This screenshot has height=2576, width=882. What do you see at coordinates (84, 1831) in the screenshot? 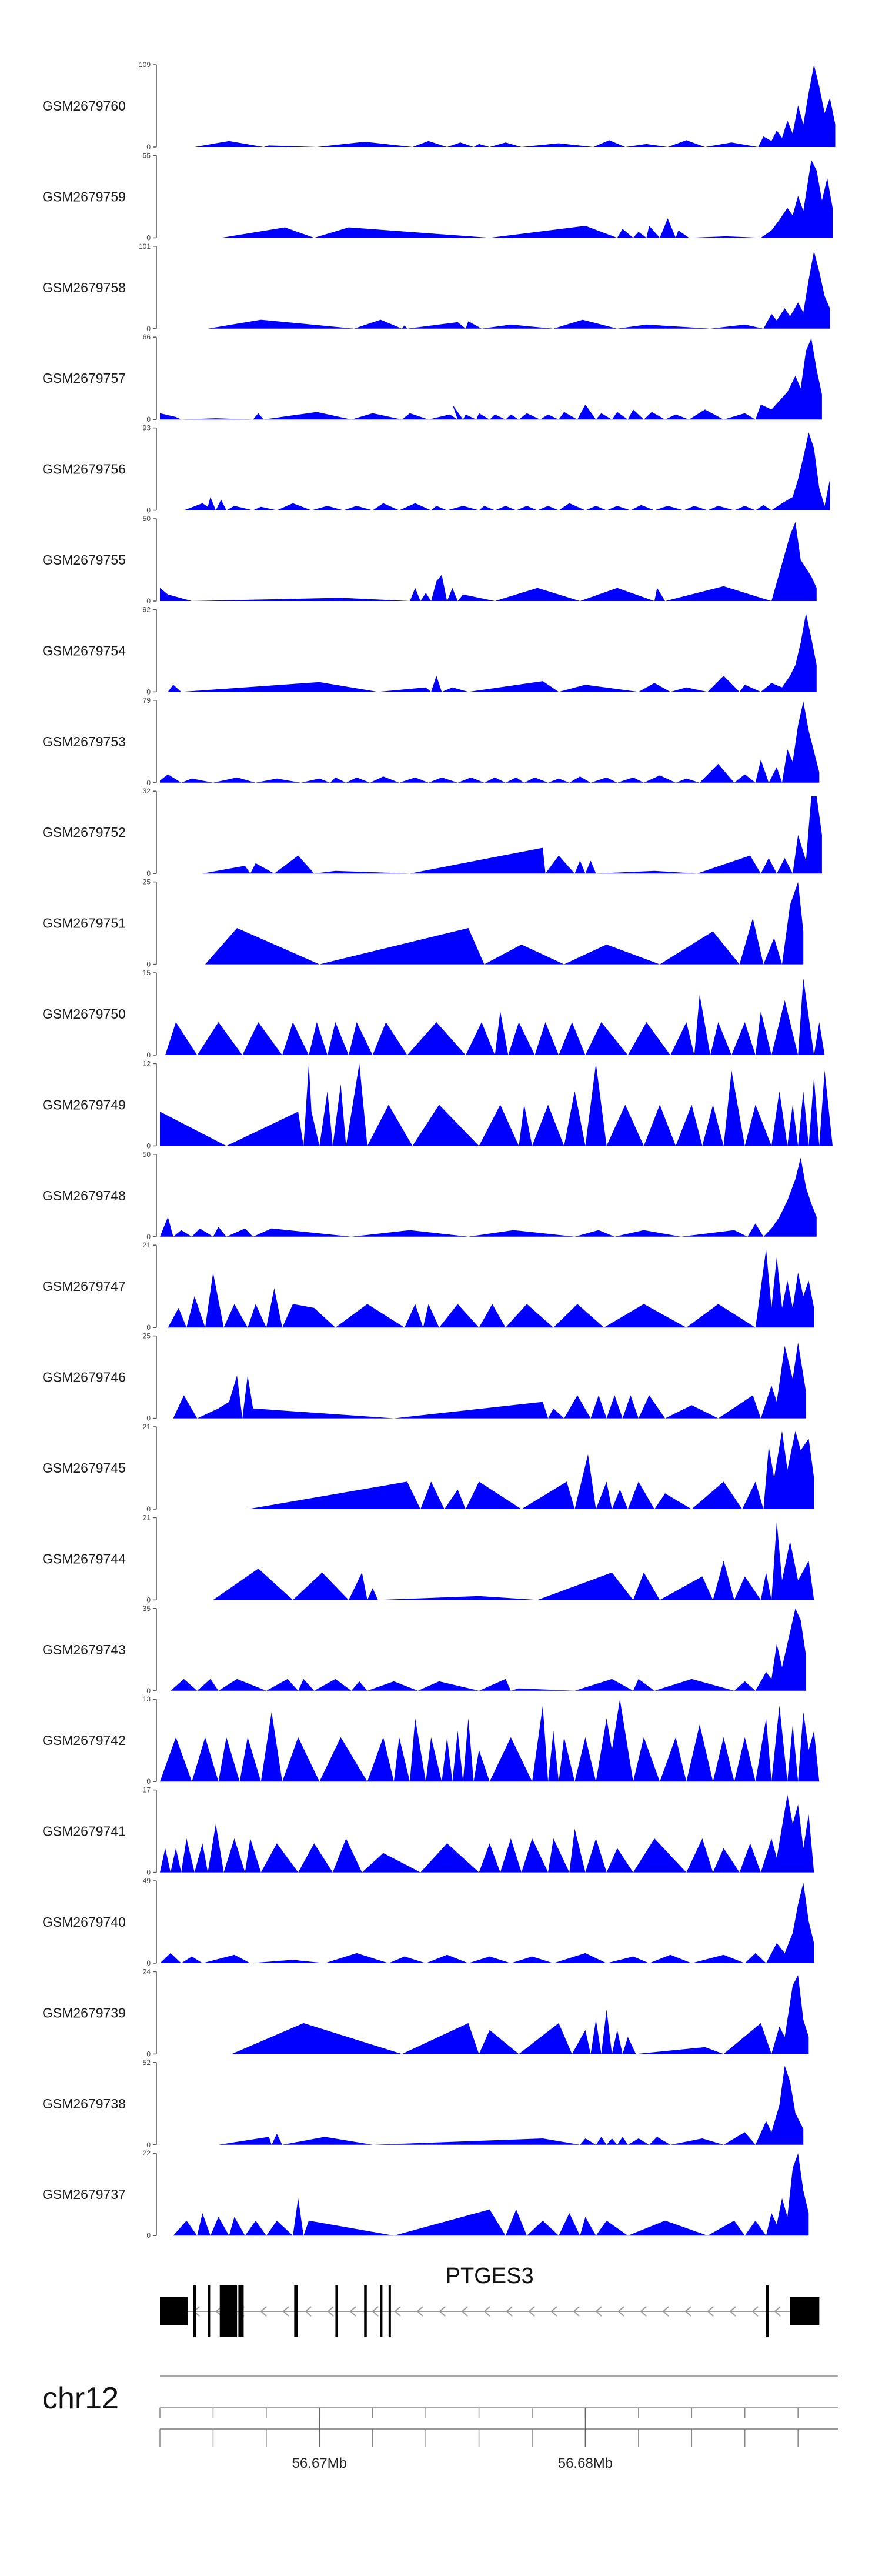
I see `track-label: GSM2679741` at bounding box center [84, 1831].